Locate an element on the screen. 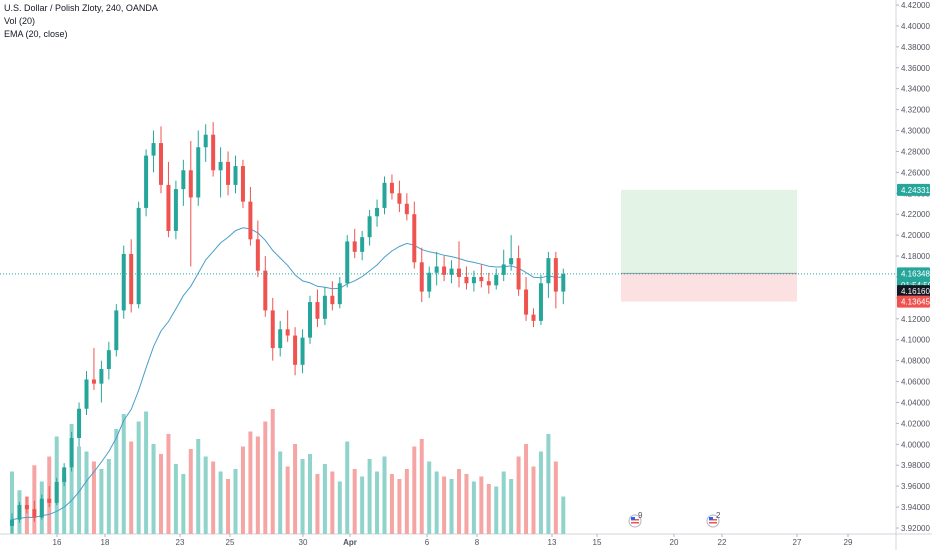  time-tick-label: 20 is located at coordinates (674, 542).